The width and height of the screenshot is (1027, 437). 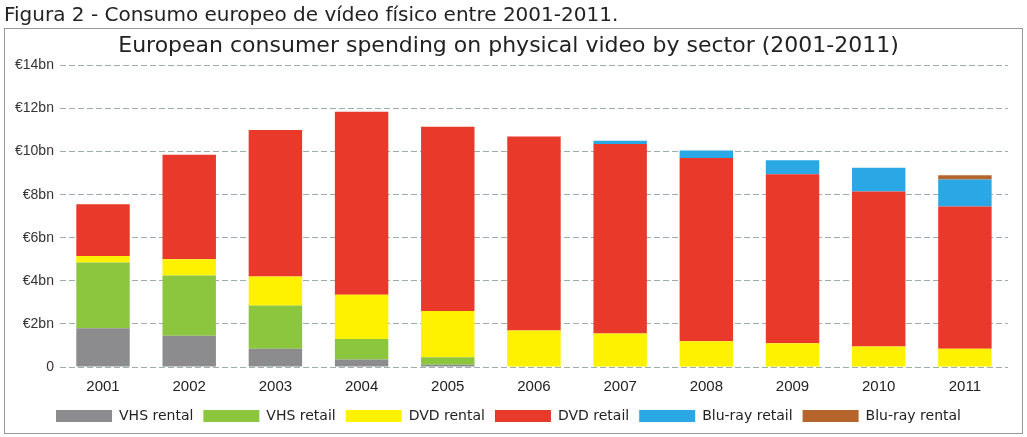 I want to click on y-tick-label: €14bn, so click(x=34, y=64).